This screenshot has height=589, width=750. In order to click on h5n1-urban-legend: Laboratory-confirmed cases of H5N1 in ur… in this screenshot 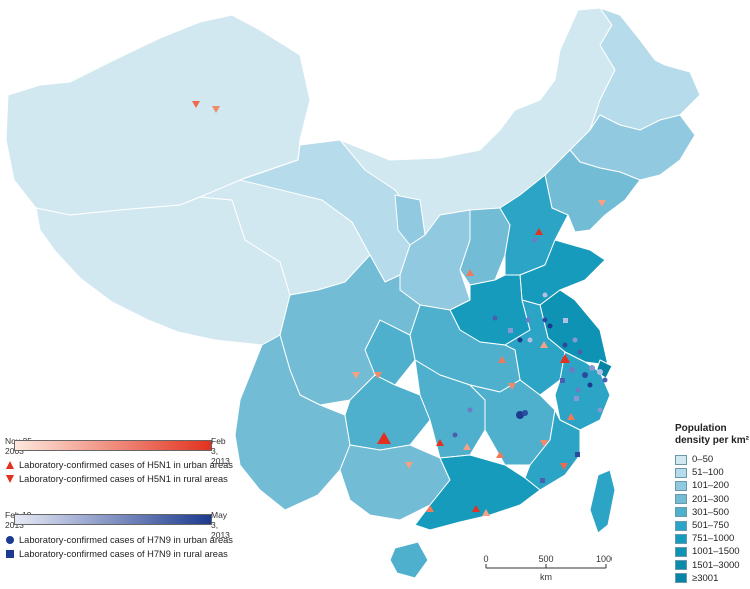, I will do `click(119, 465)`.